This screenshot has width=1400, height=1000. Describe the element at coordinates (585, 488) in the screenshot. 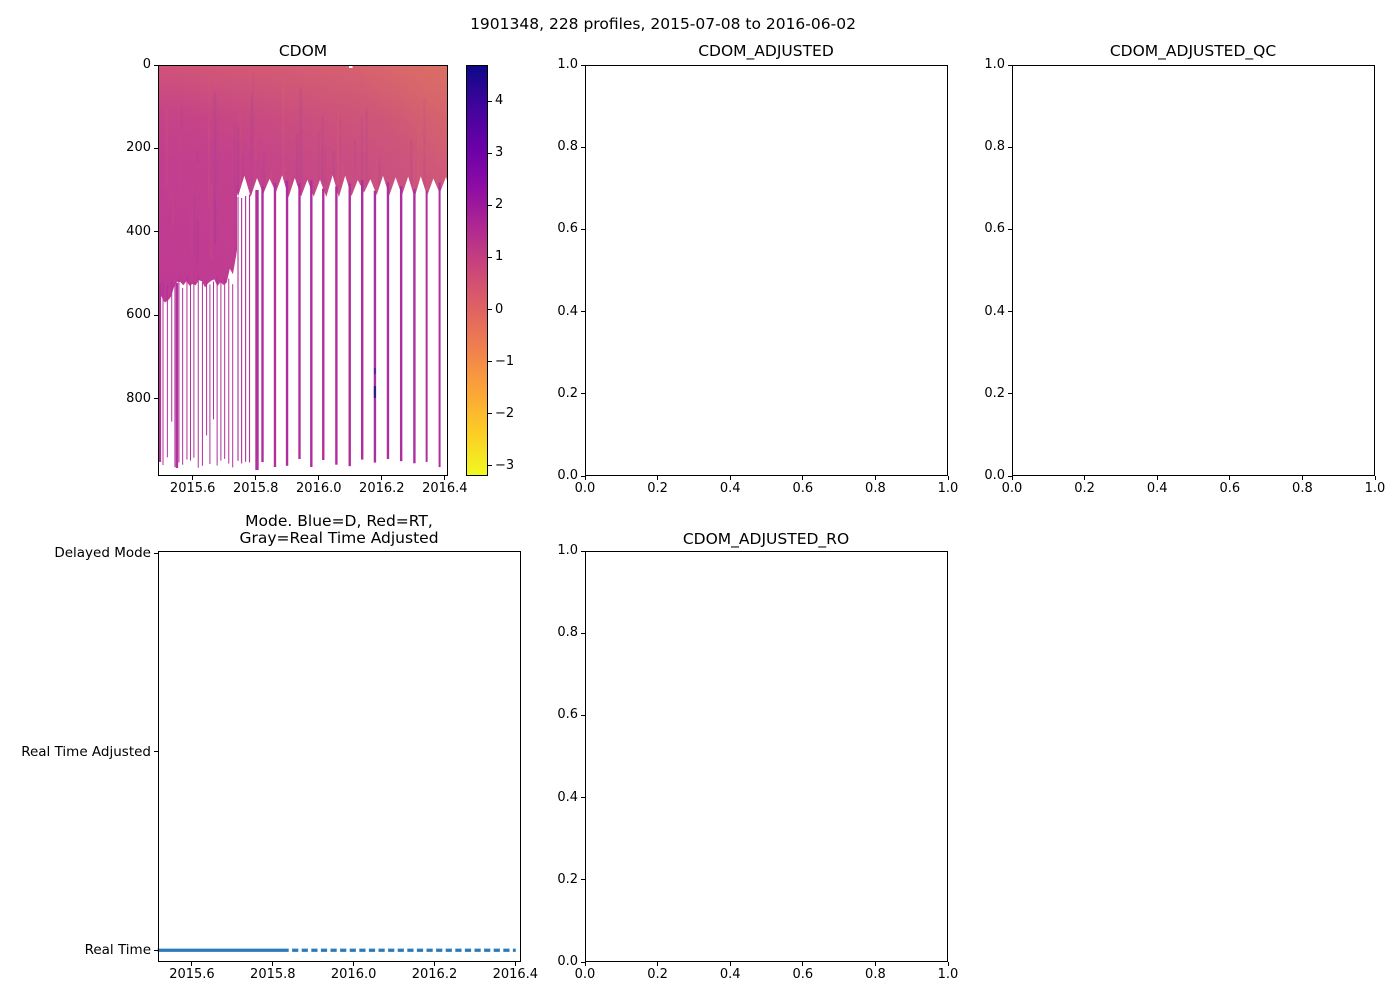

I see `cdom-adjusted-x-tick-label: 0.0` at that location.